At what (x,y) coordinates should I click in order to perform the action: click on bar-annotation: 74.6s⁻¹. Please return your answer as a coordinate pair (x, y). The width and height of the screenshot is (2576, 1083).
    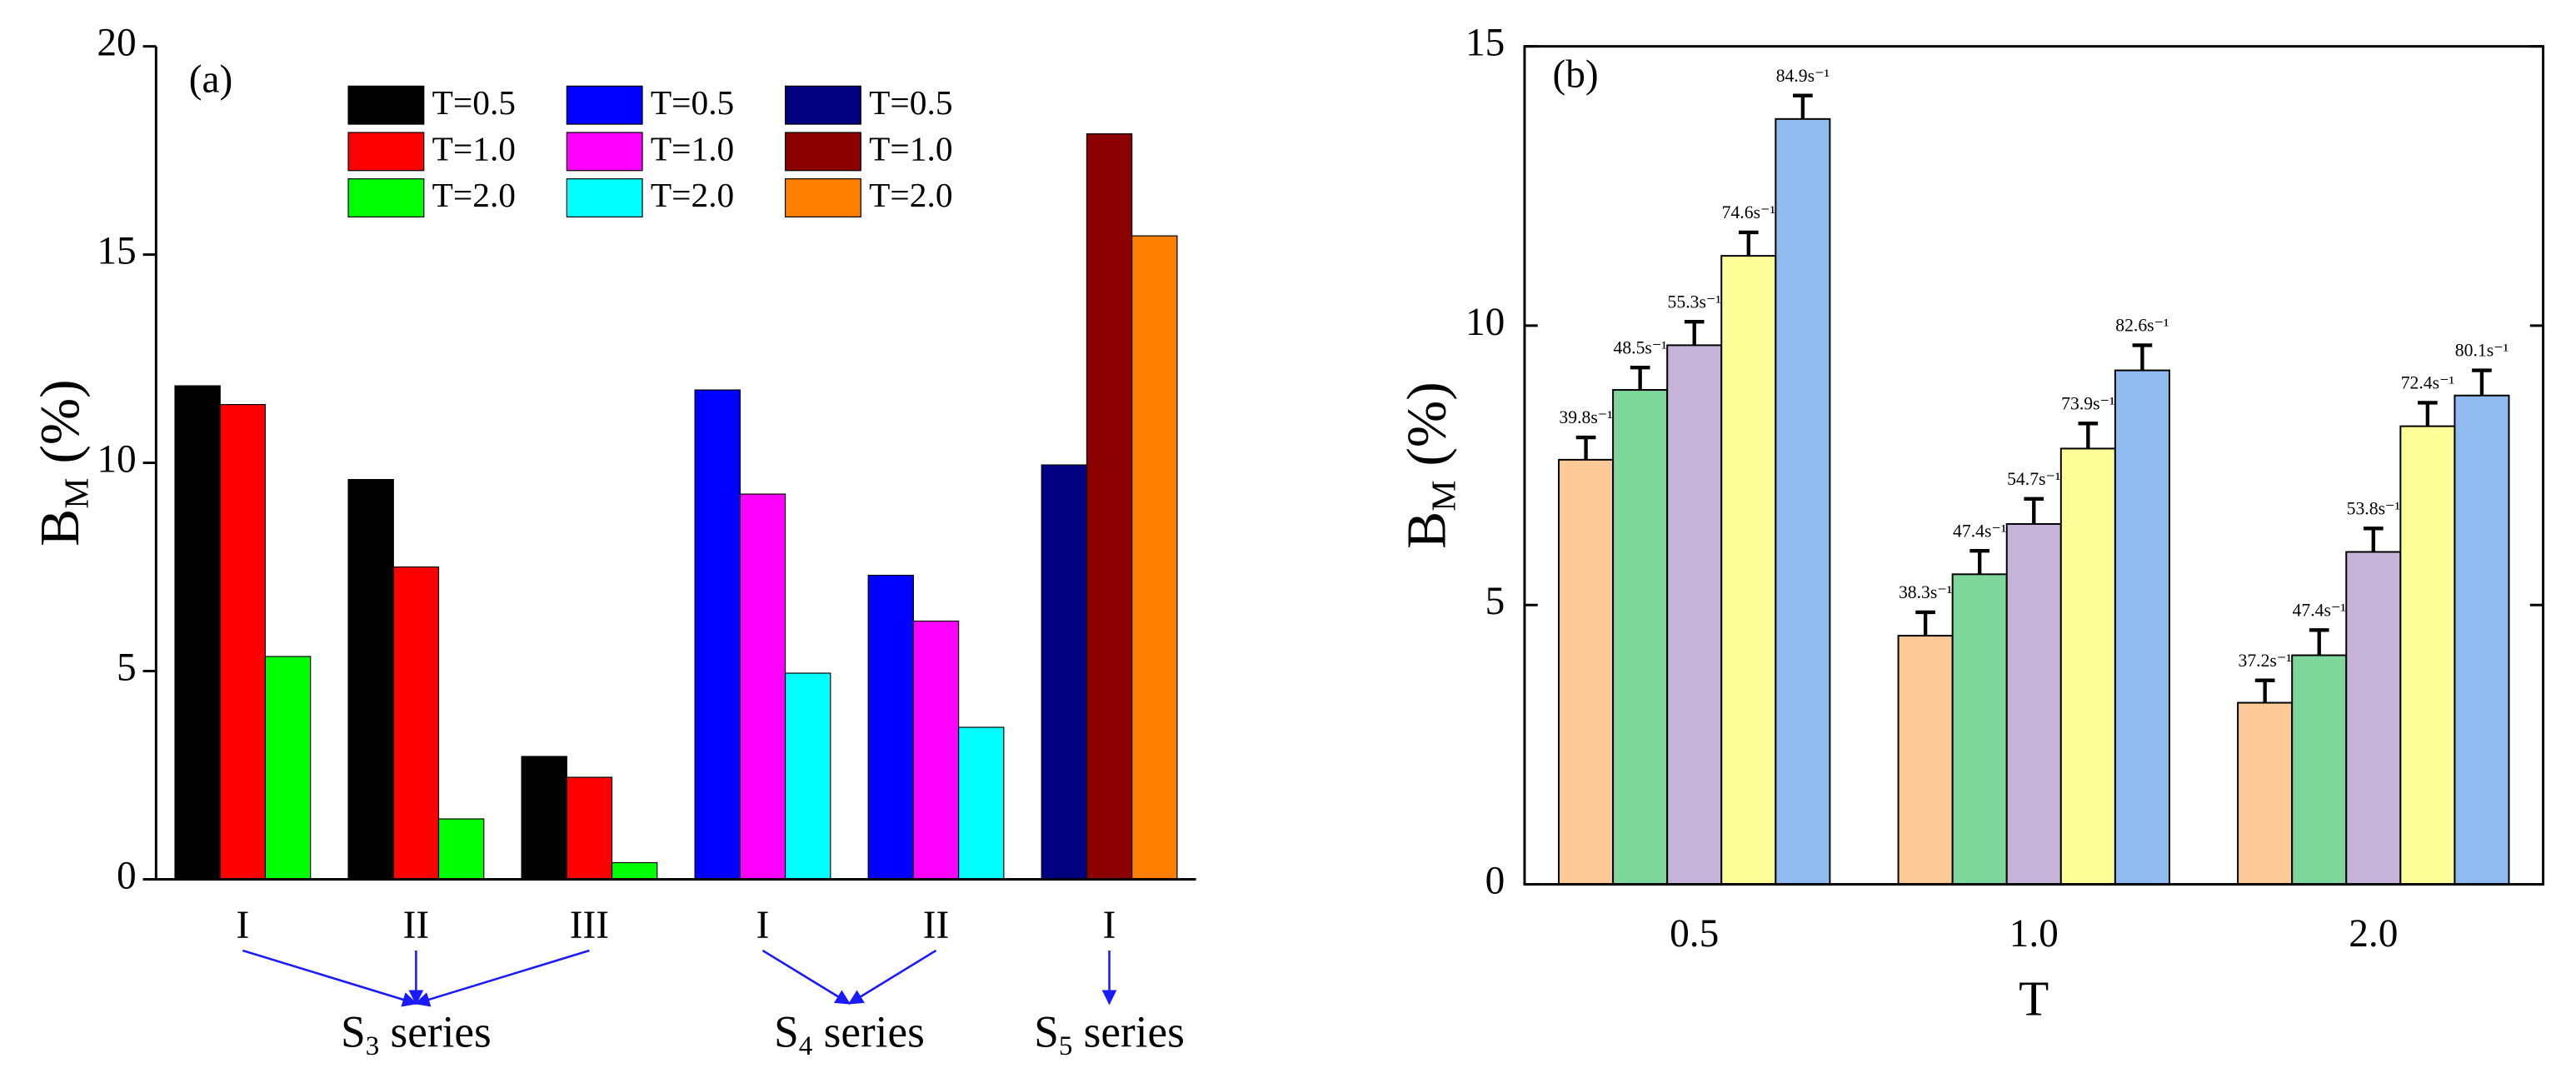
    Looking at the image, I should click on (1748, 212).